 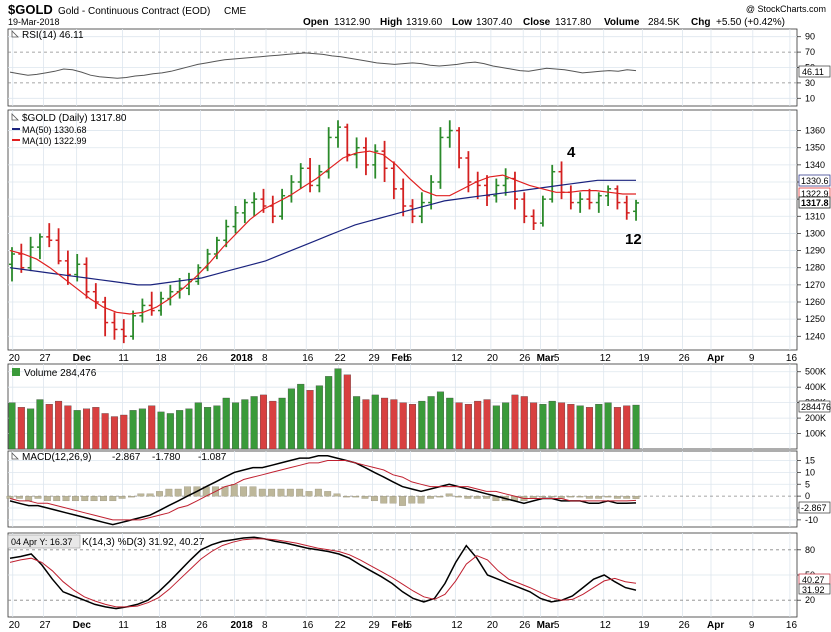 What do you see at coordinates (810, 52) in the screenshot?
I see `axis-tick-label: 70` at bounding box center [810, 52].